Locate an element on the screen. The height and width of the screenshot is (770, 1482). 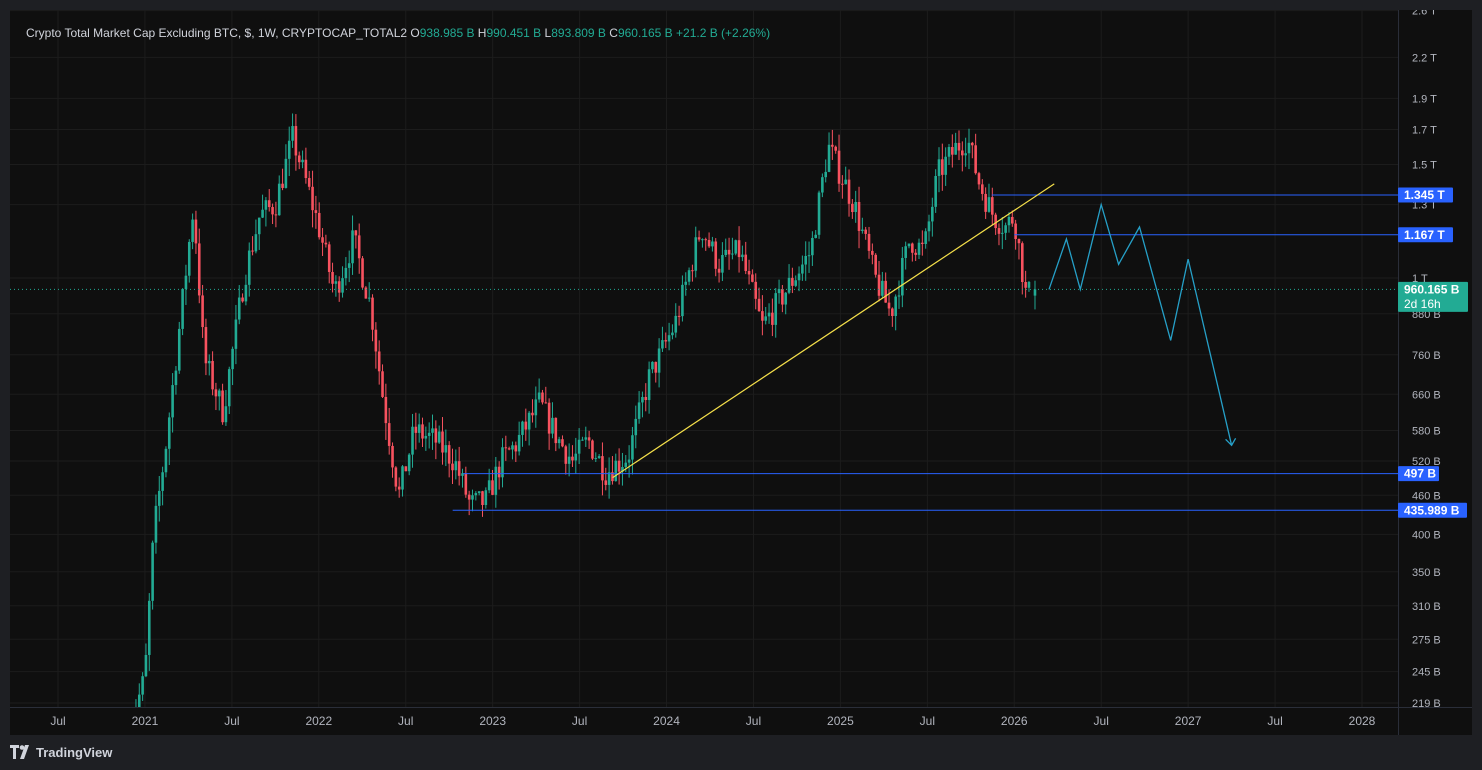
level-price-tag: 497 B is located at coordinates (1420, 474).